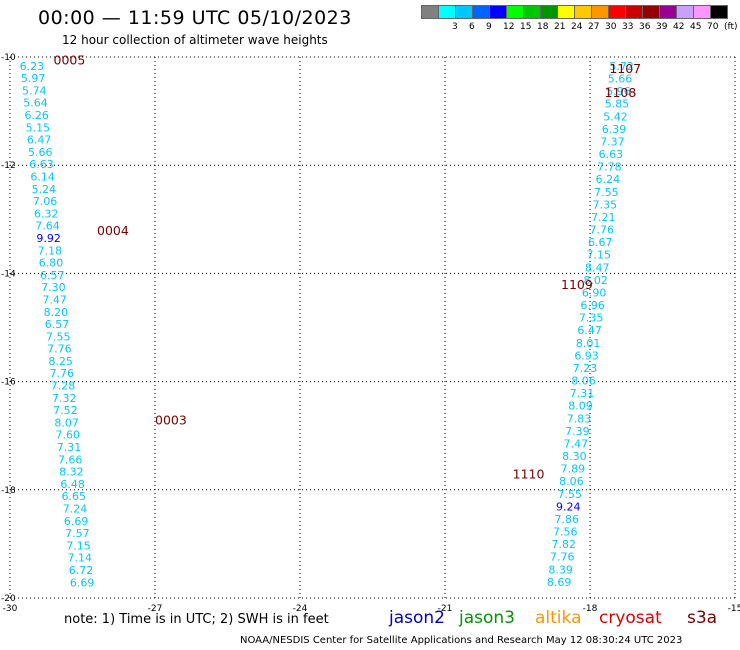 Image resolution: width=740 pixels, height=650 pixels. What do you see at coordinates (679, 27) in the screenshot?
I see `legend-label: 42` at bounding box center [679, 27].